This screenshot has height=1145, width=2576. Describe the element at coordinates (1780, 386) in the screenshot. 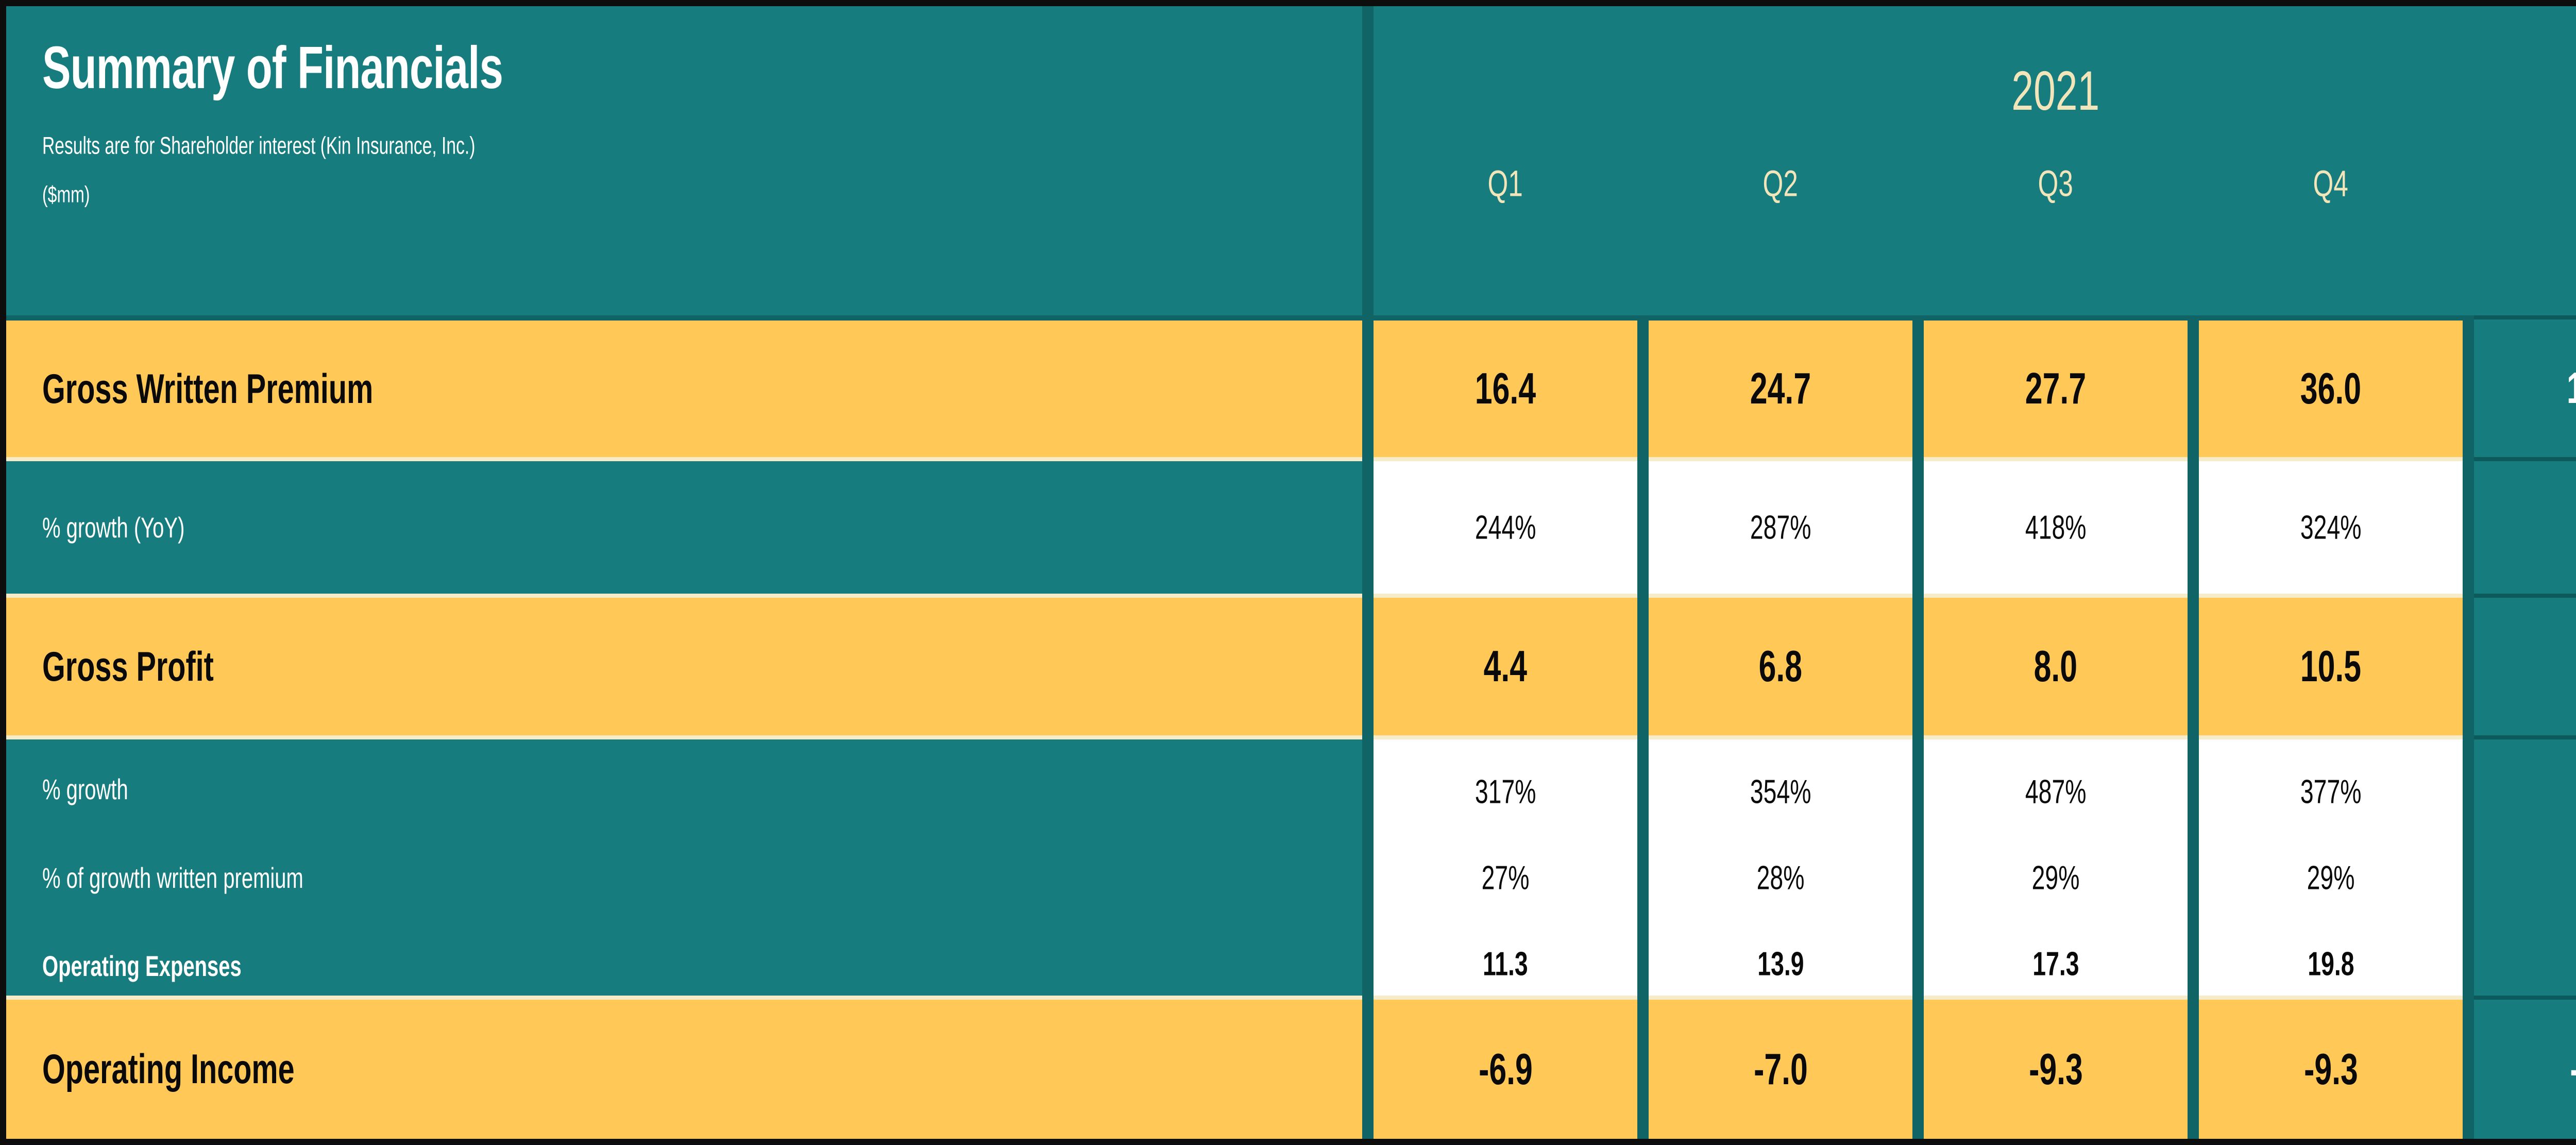

I see `gwp-value-cell: 24.7` at that location.